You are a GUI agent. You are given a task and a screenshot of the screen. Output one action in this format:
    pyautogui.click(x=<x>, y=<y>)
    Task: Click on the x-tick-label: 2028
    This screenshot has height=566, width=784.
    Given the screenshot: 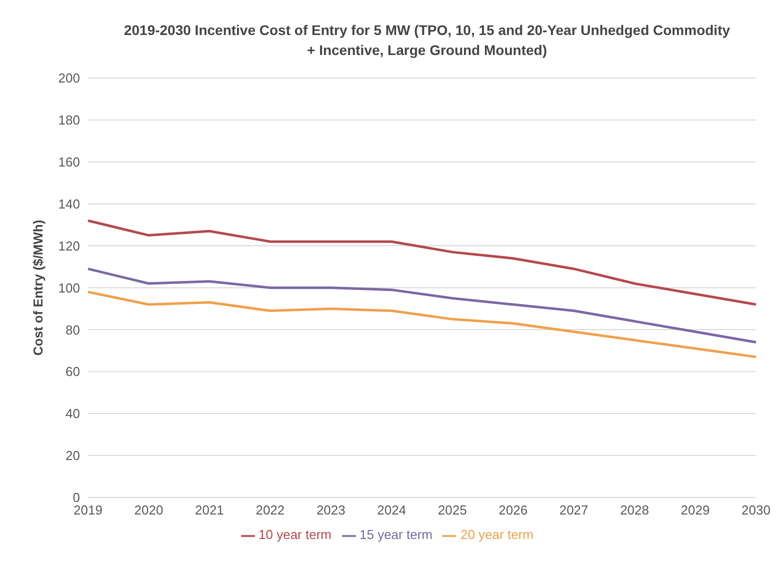 What is the action you would take?
    pyautogui.click(x=635, y=510)
    